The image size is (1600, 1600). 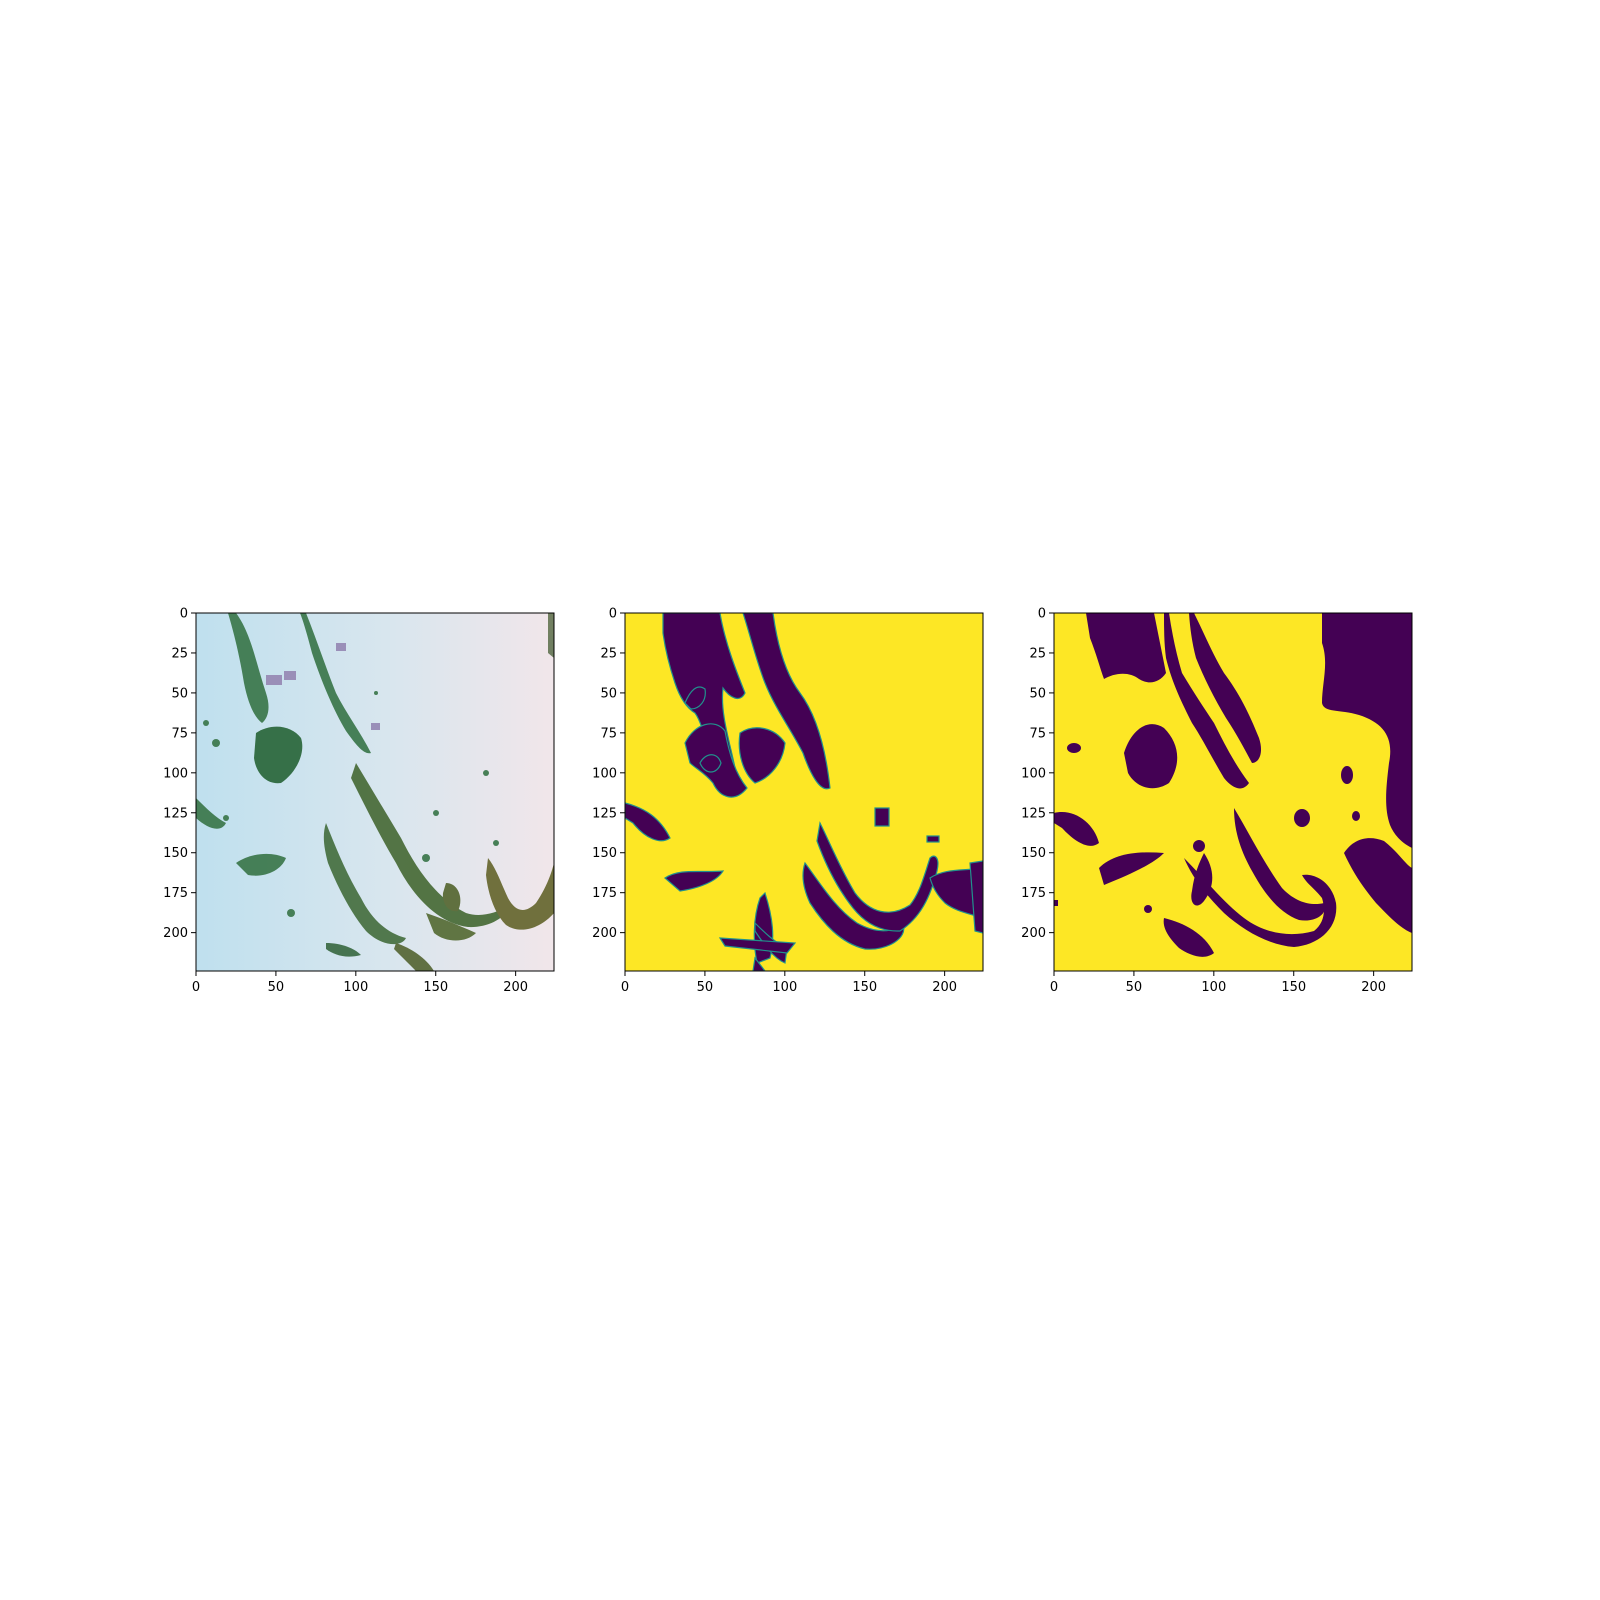 I want to click on segmentation-mask-image, so click(x=804, y=792).